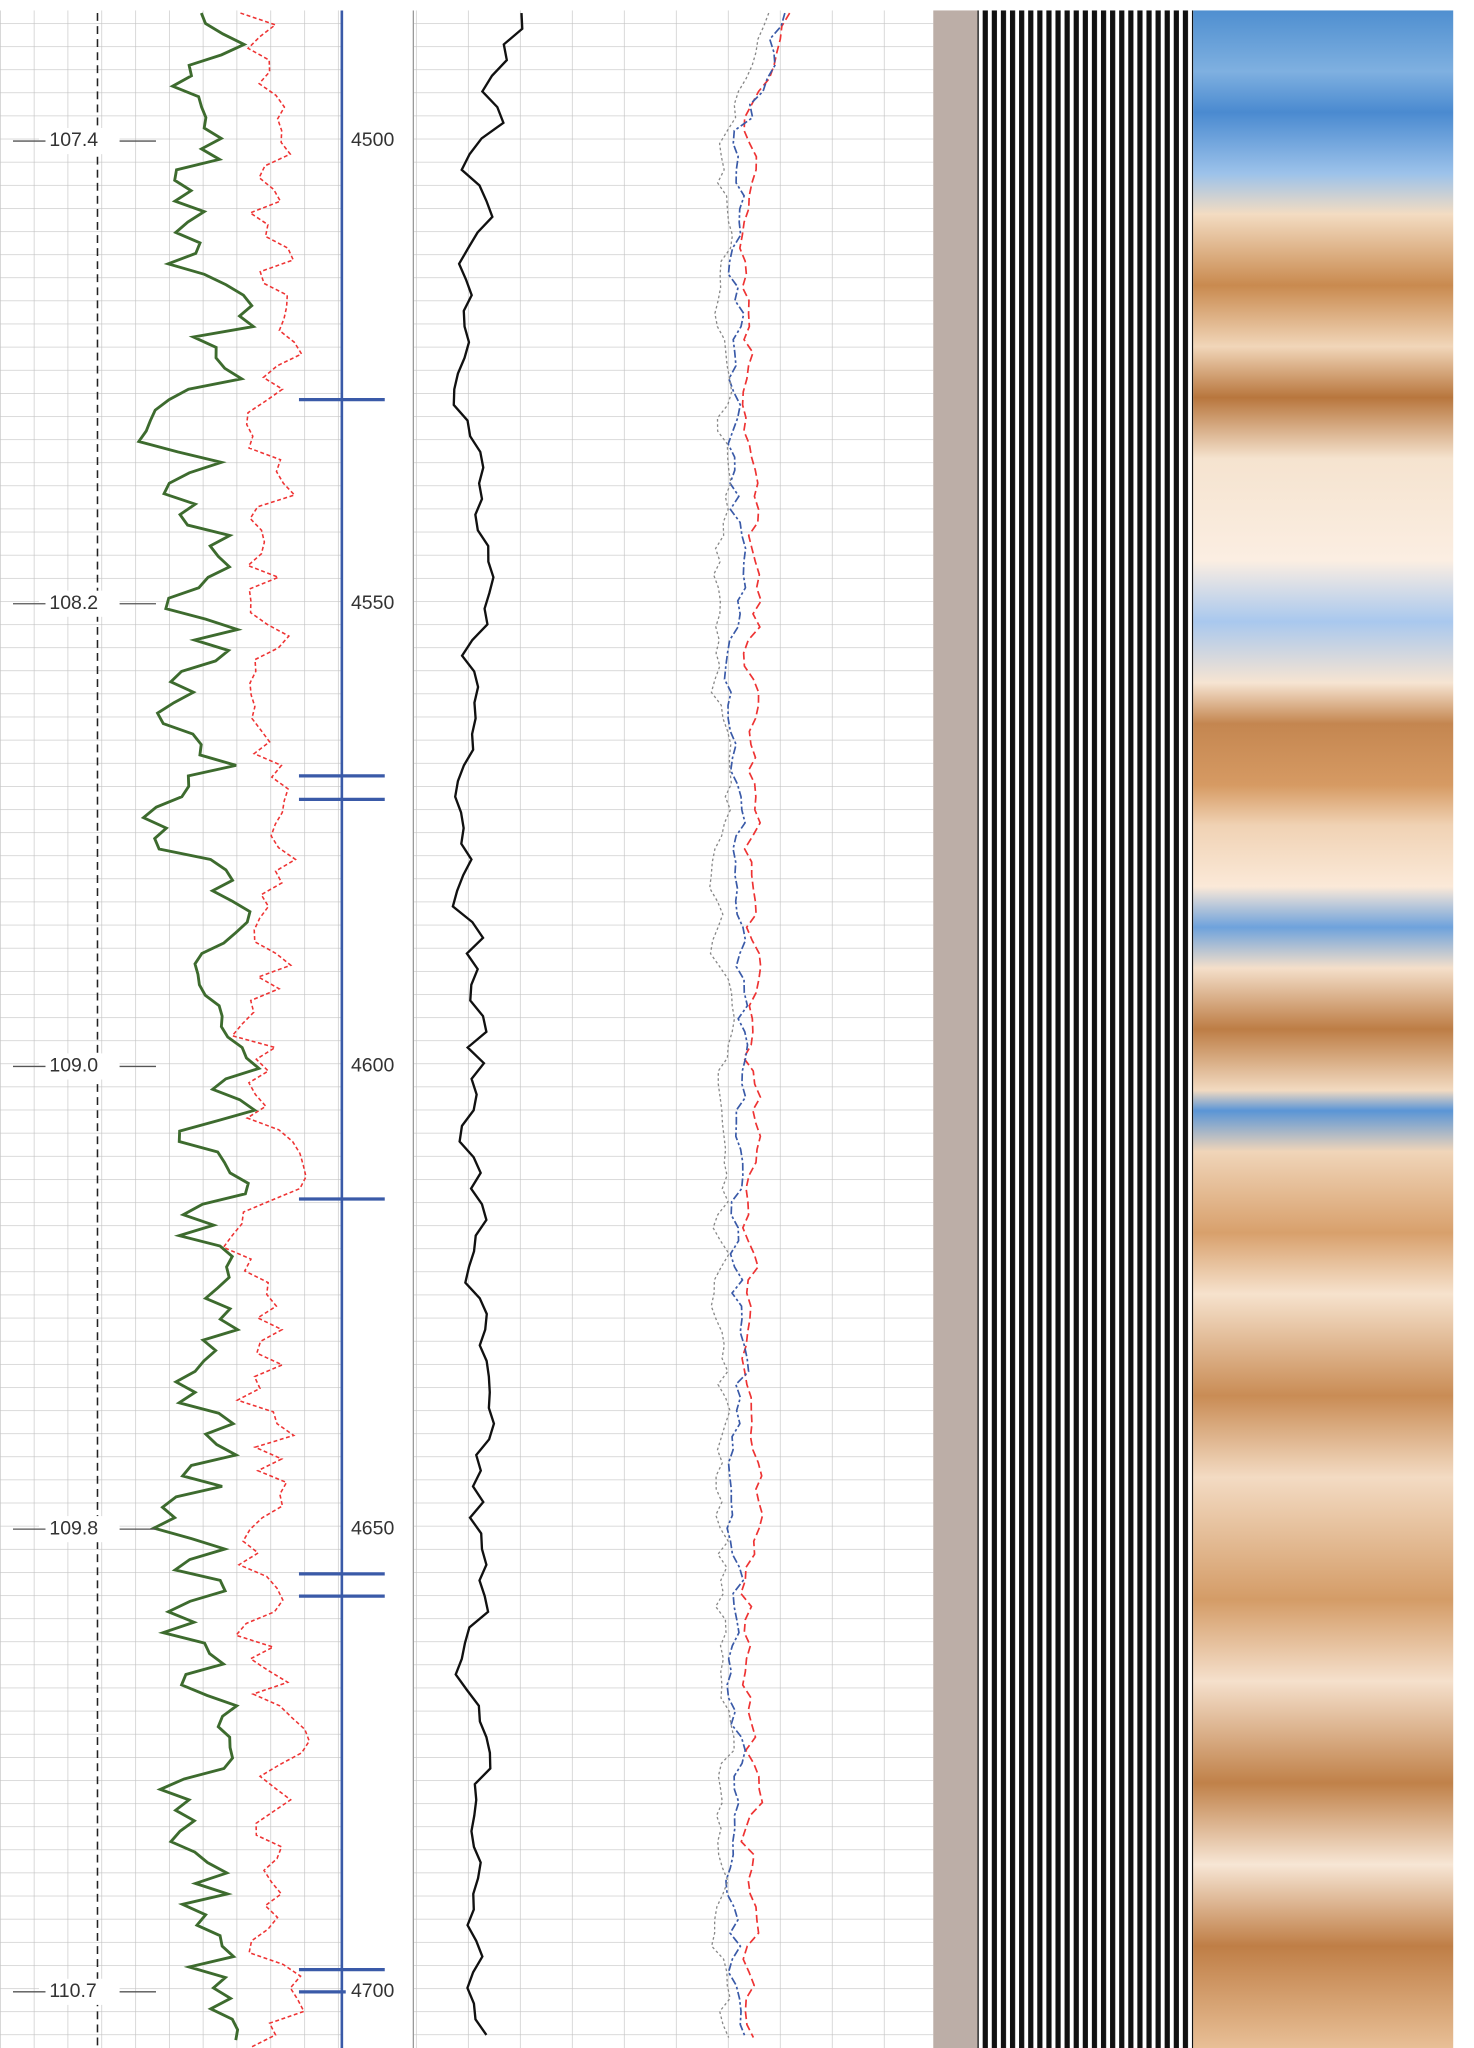  Describe the element at coordinates (73, 1528) in the screenshot. I see `time-label: 109.8` at that location.